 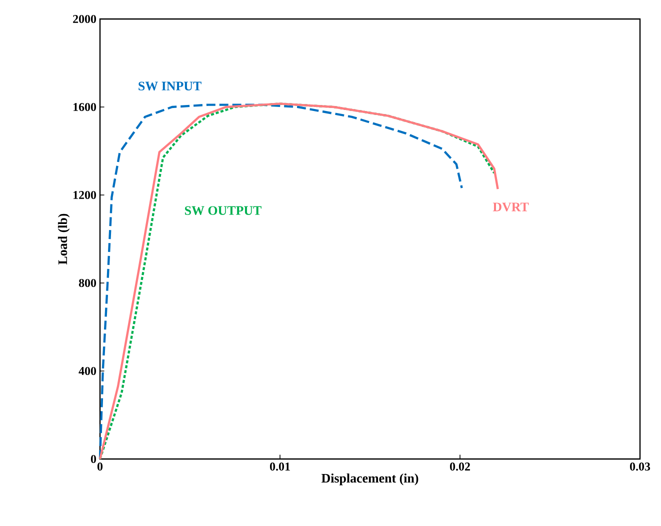 What do you see at coordinates (100, 466) in the screenshot?
I see `x-tick-label: 0` at bounding box center [100, 466].